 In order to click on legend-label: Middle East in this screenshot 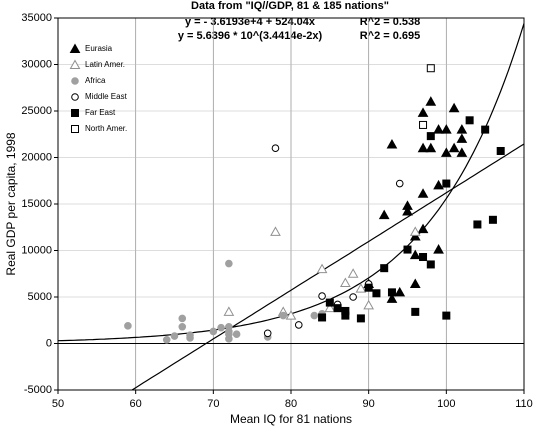, I will do `click(106, 96)`.